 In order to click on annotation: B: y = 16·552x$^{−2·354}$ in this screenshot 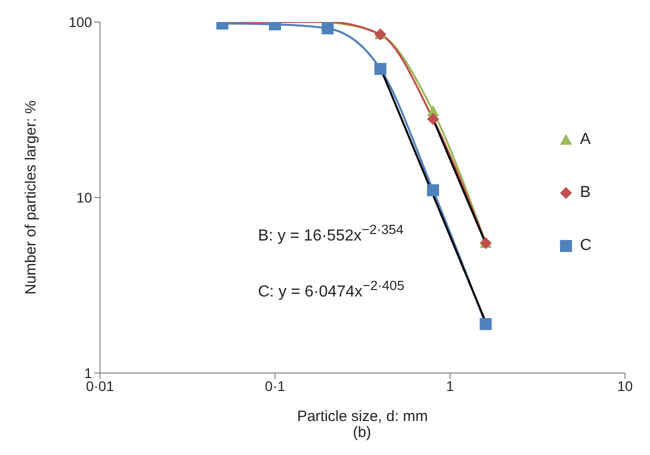, I will do `click(331, 234)`.